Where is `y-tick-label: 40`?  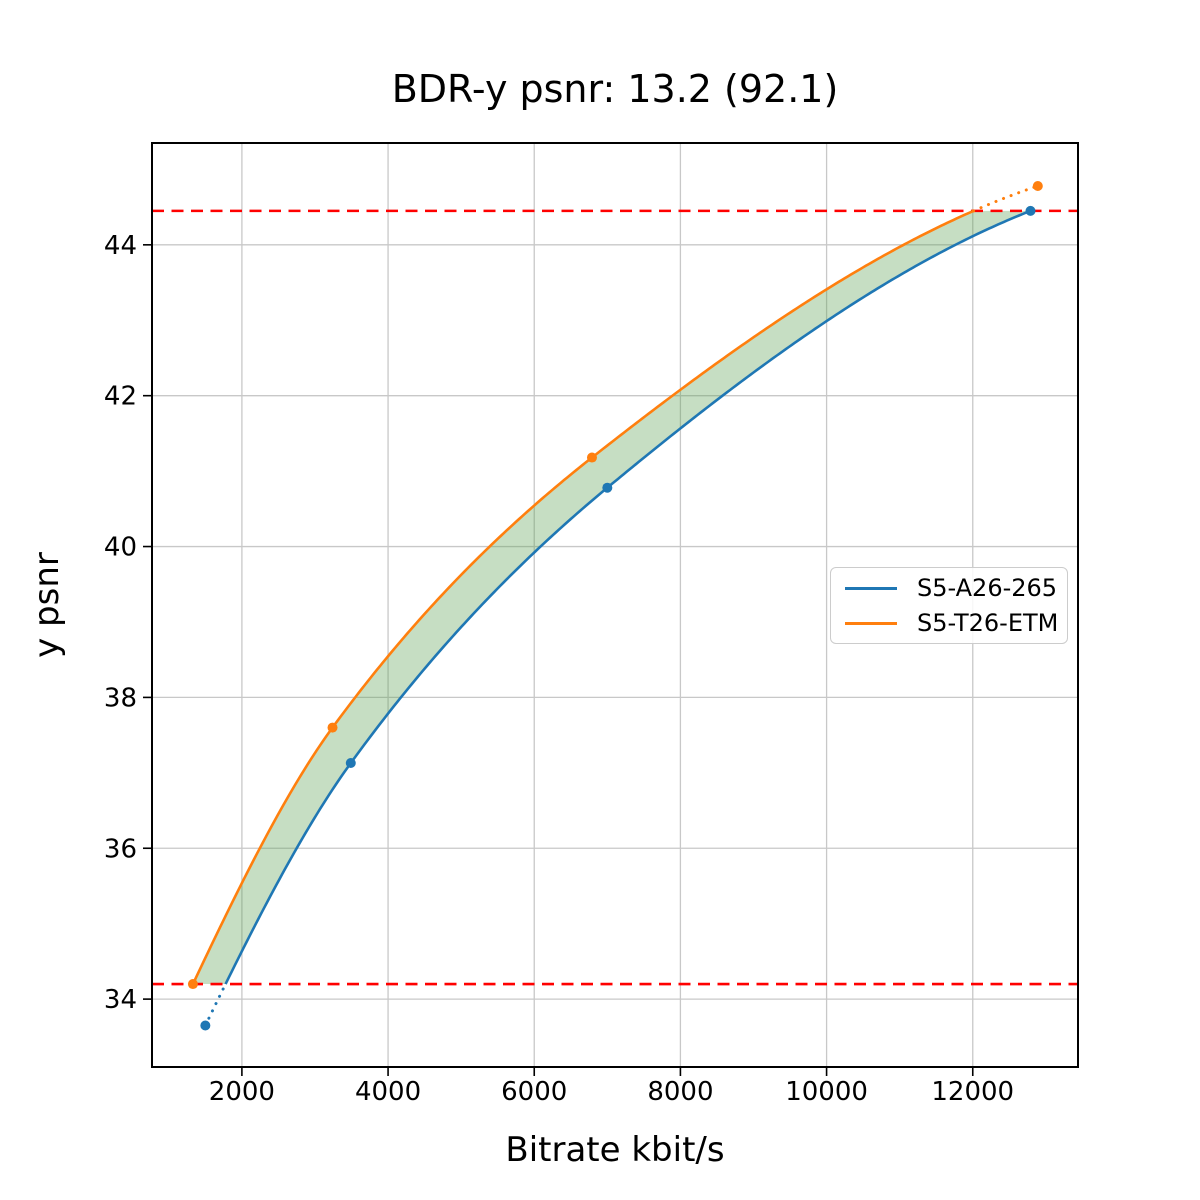
y-tick-label: 40 is located at coordinates (120, 548).